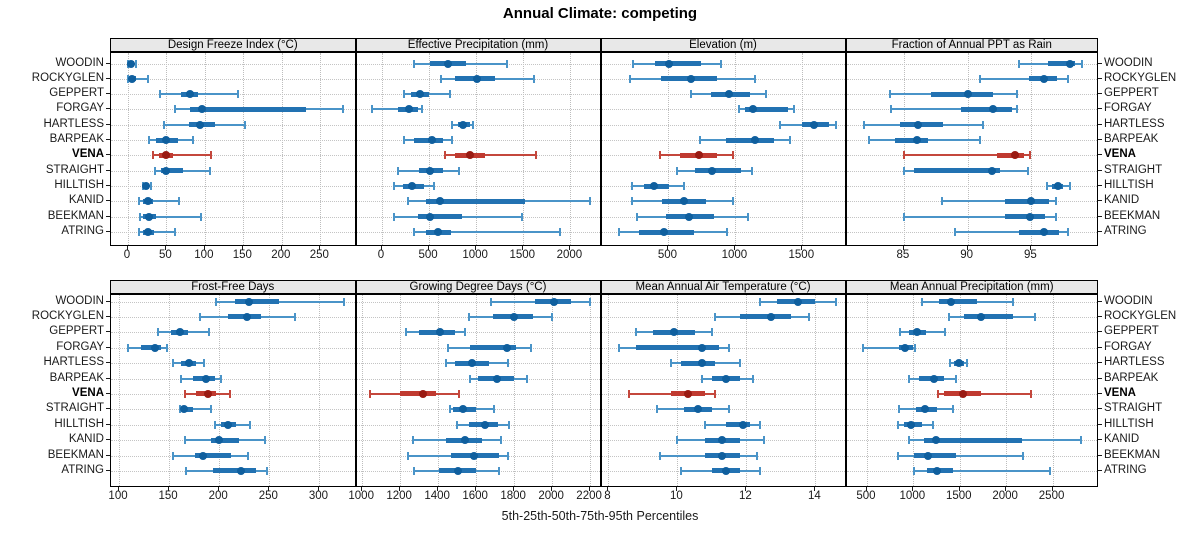  Describe the element at coordinates (971, 44) in the screenshot. I see `panel-strip-fraction-of-annual-ppt-as-rain: Fraction of Annual PPT as Rain` at that location.